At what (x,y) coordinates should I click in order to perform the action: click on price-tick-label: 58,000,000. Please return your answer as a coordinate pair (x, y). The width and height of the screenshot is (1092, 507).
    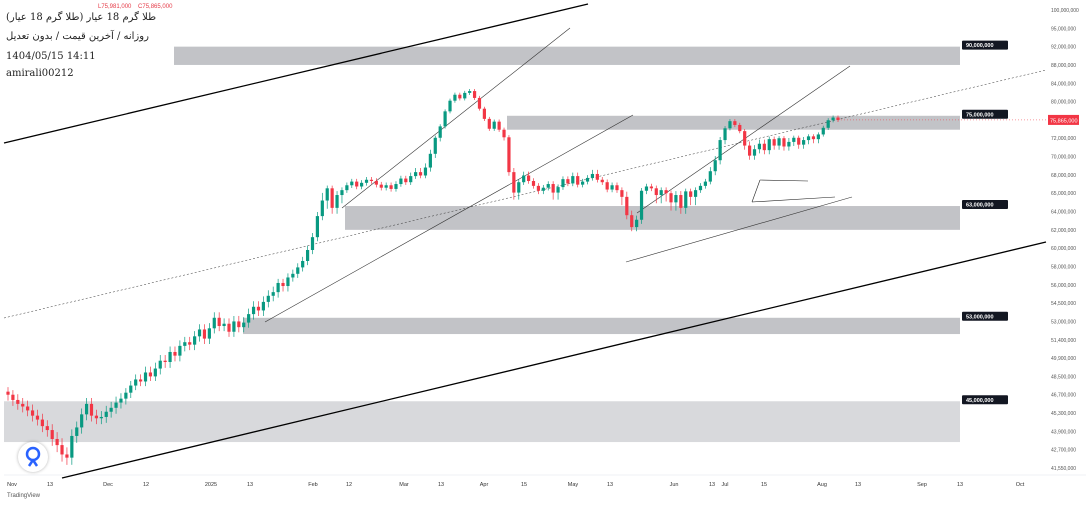
    Looking at the image, I should click on (1063, 267).